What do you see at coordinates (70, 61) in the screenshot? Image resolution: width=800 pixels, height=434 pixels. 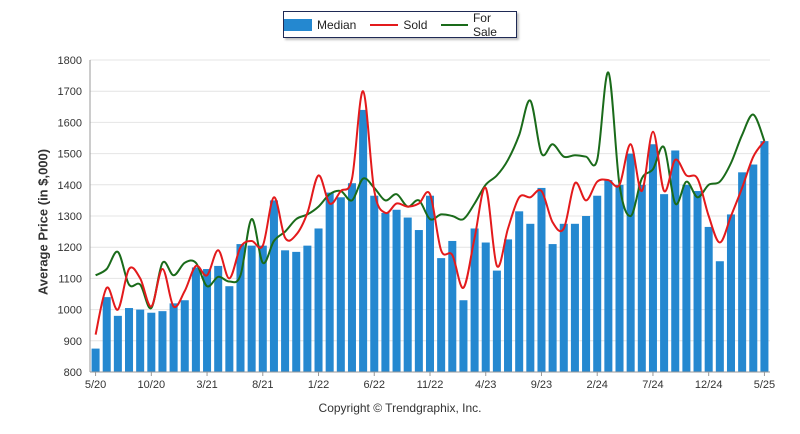 I see `y-tick-label-1800: 1800` at bounding box center [70, 61].